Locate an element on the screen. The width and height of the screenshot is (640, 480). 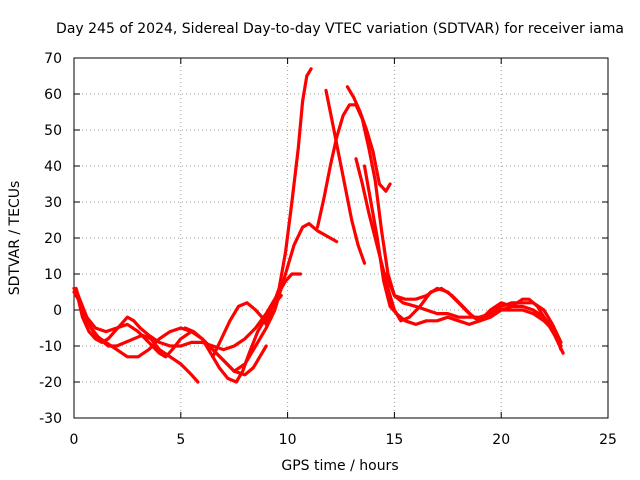
series-track-f is located at coordinates (262, 213).